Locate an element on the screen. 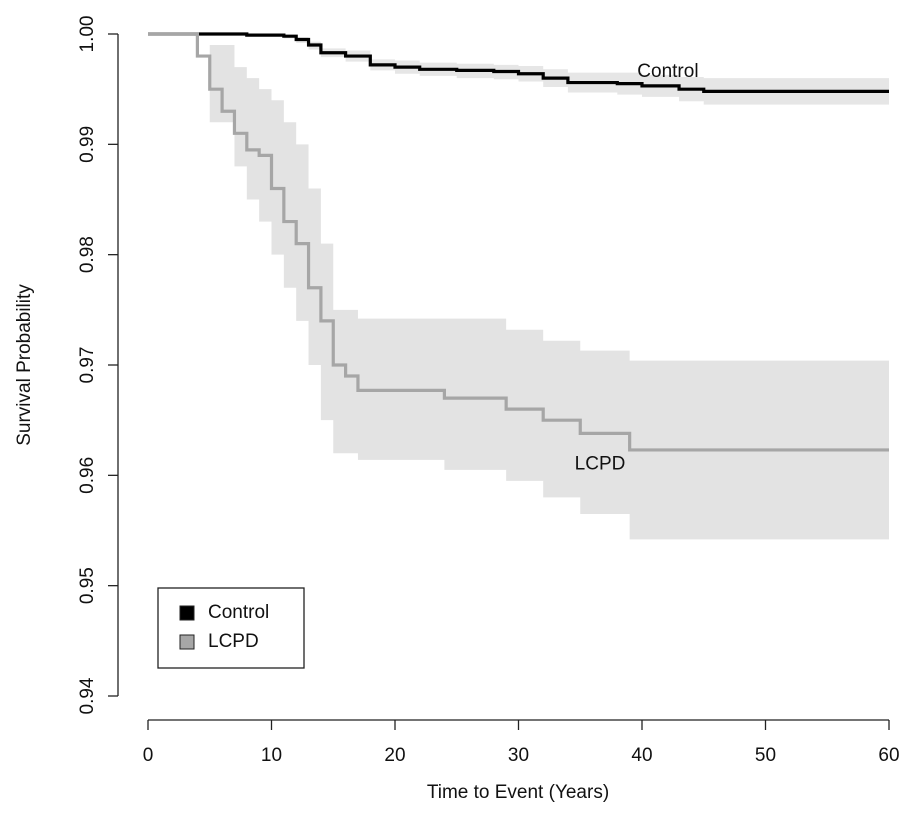 This screenshot has width=903, height=832. legend: Control LCPD is located at coordinates (231, 628).